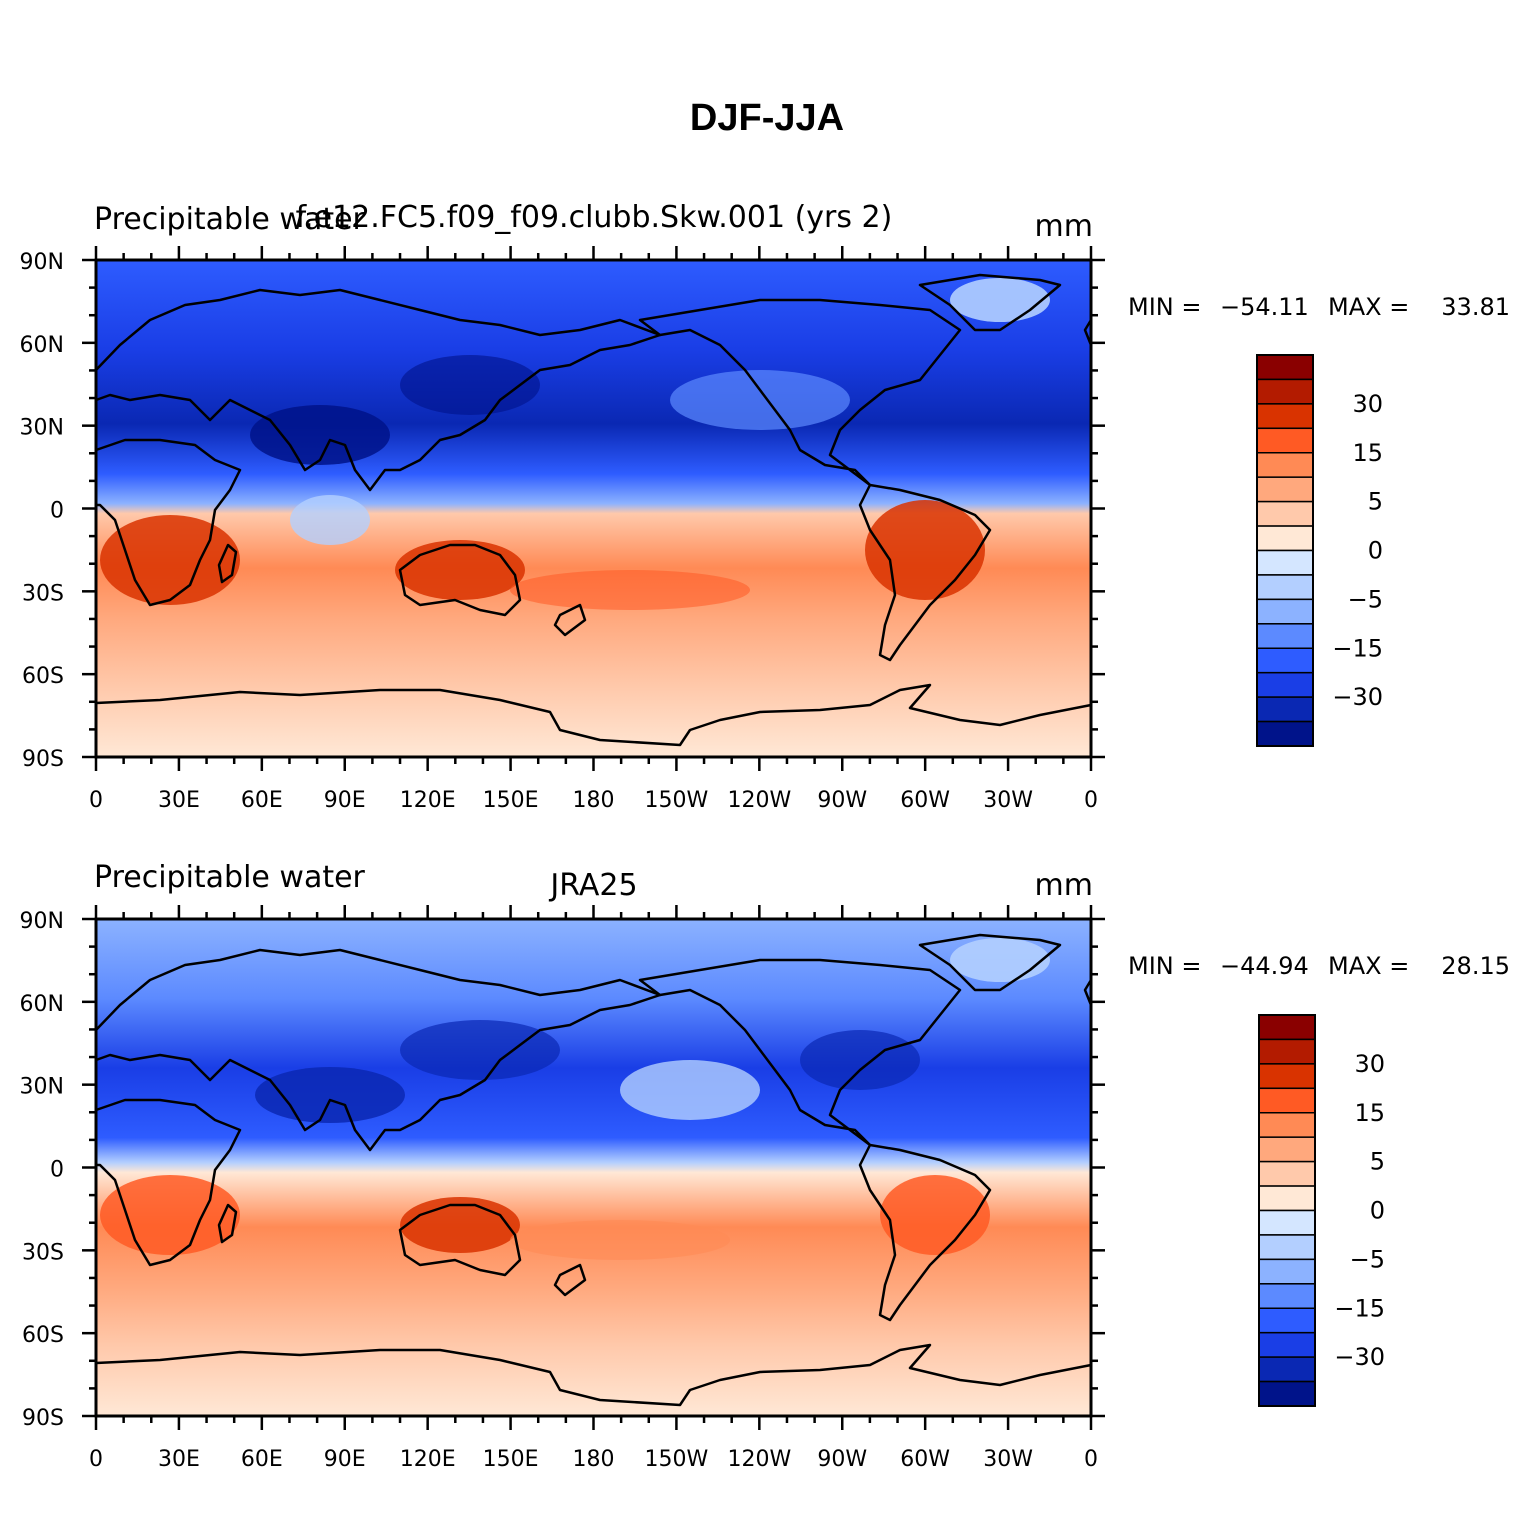 This screenshot has width=1535, height=1535. Describe the element at coordinates (767, 118) in the screenshot. I see `figure-title: DJF-JJA` at that location.